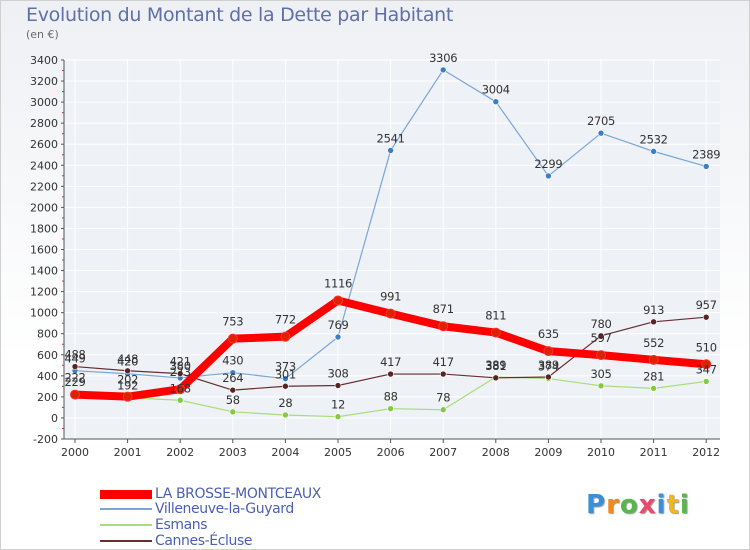 The width and height of the screenshot is (750, 550). I want to click on data-label: 168, so click(180, 388).